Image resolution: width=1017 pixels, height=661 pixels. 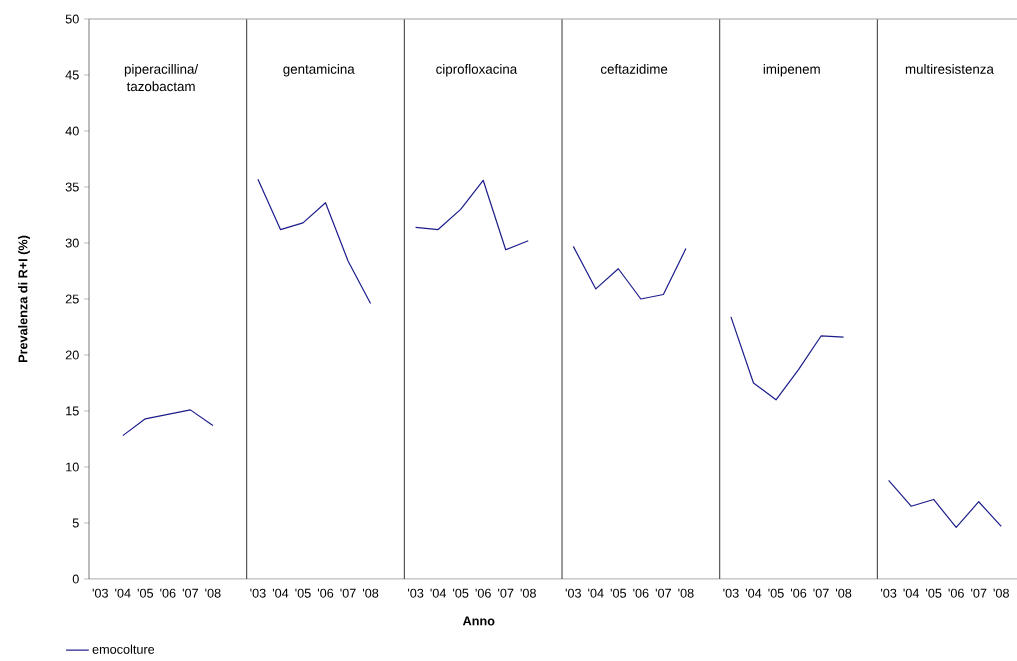 I want to click on y-tick-label: 25, so click(x=72, y=299).